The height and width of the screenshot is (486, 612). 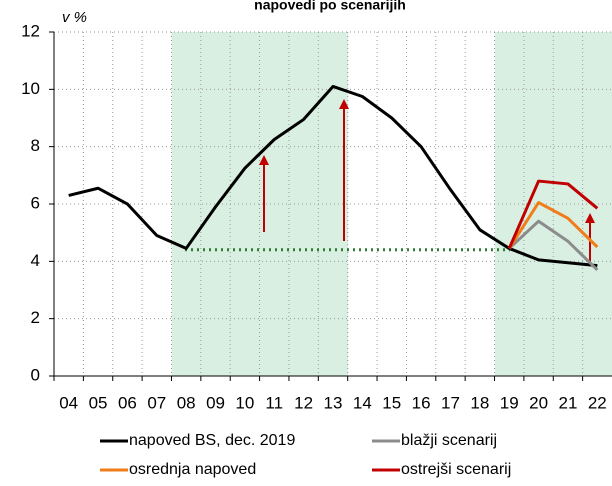 What do you see at coordinates (212, 440) in the screenshot?
I see `legend-label: napoved BS, dec. 2019` at bounding box center [212, 440].